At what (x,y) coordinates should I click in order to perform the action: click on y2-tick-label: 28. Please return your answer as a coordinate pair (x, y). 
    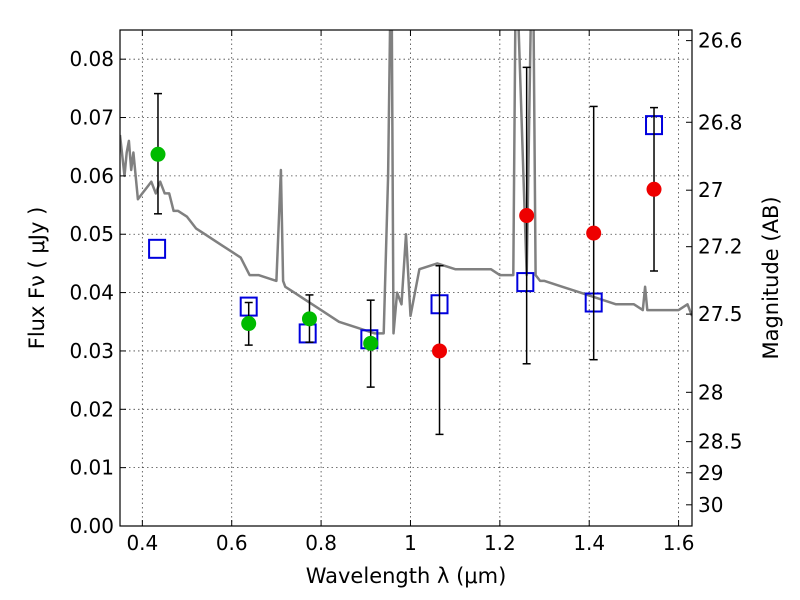
    Looking at the image, I should click on (710, 392).